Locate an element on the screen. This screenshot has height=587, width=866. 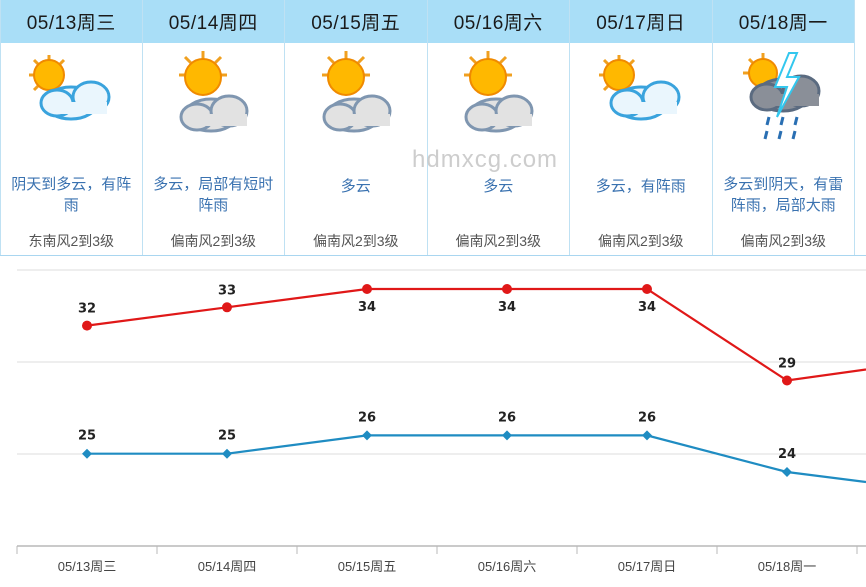
day-date: 05/14周四 is located at coordinates (213, 21).